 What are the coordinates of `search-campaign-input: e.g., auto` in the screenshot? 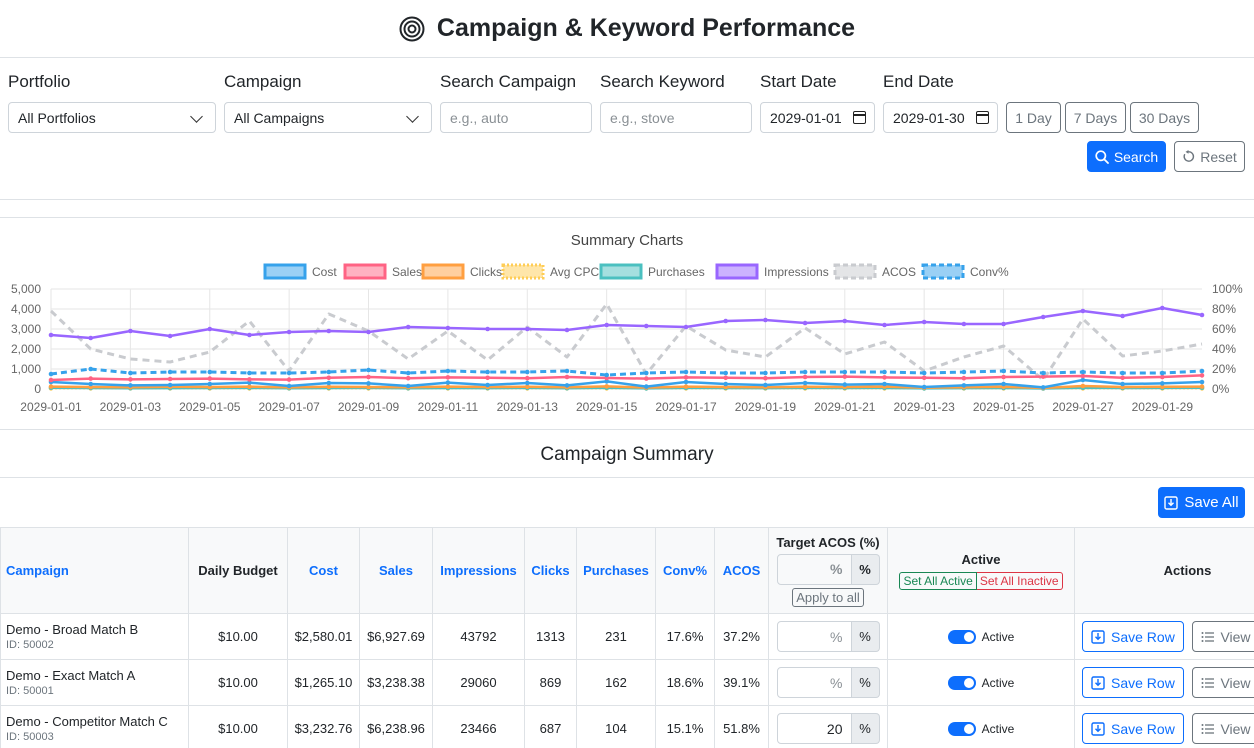 It's located at (516, 117).